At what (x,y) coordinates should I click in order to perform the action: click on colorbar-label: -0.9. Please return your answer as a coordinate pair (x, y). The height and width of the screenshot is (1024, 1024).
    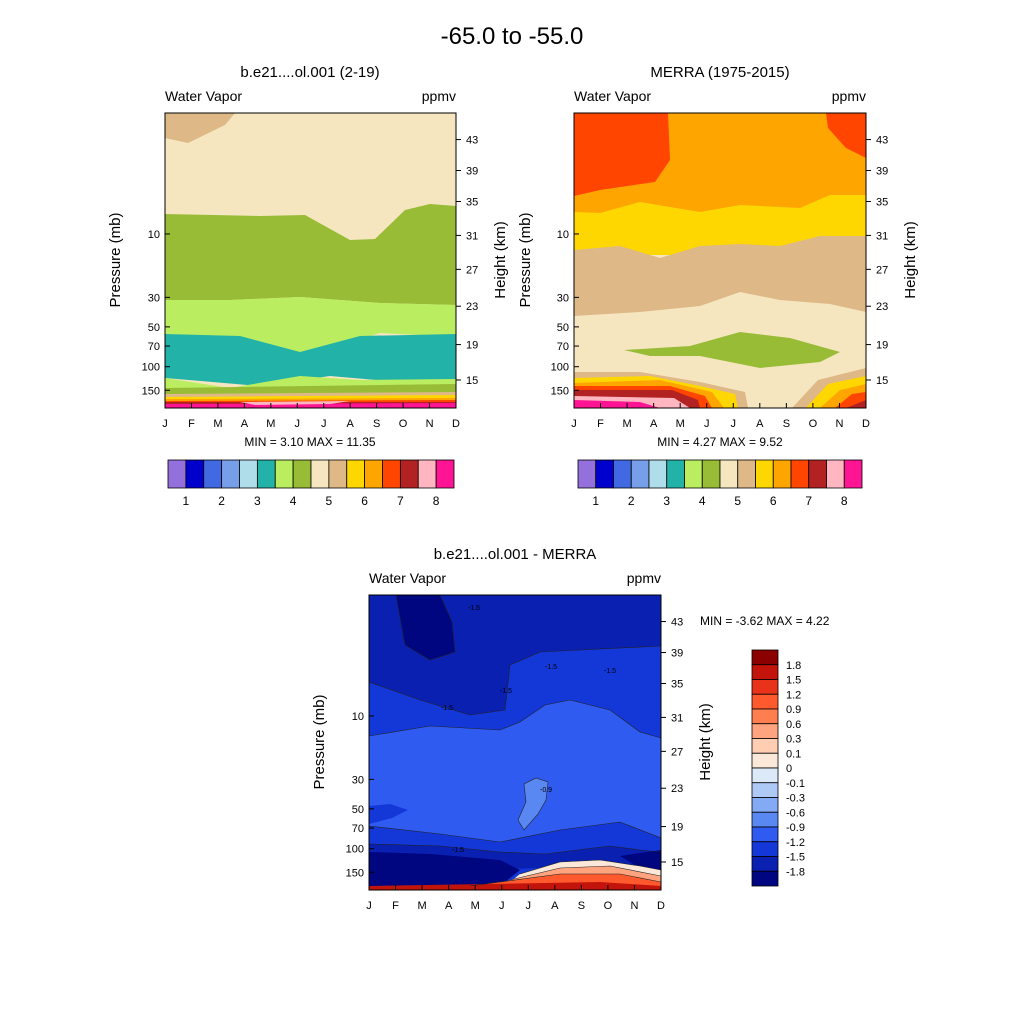
    Looking at the image, I should click on (795, 828).